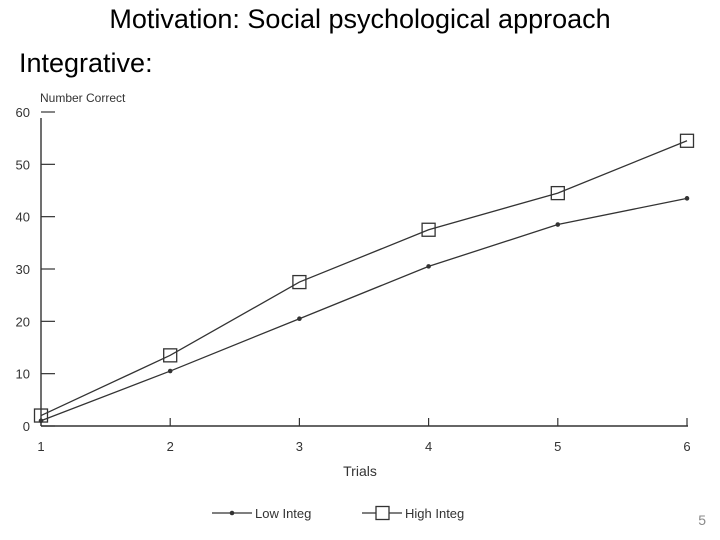  Describe the element at coordinates (283, 513) in the screenshot. I see `legend-label: Low Integ` at that location.